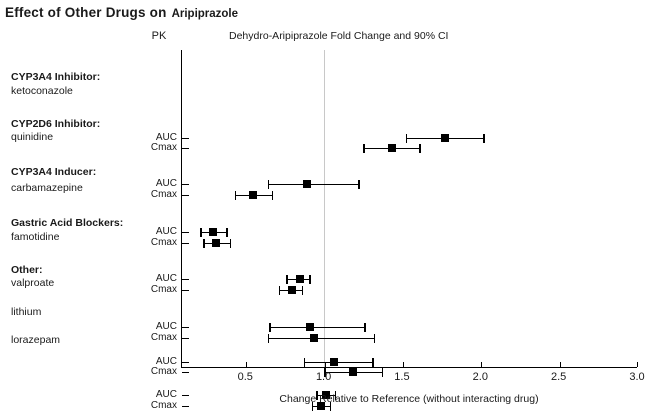 Image resolution: width=648 pixels, height=420 pixels. What do you see at coordinates (637, 377) in the screenshot?
I see `x-tick-label: 3.0` at bounding box center [637, 377].